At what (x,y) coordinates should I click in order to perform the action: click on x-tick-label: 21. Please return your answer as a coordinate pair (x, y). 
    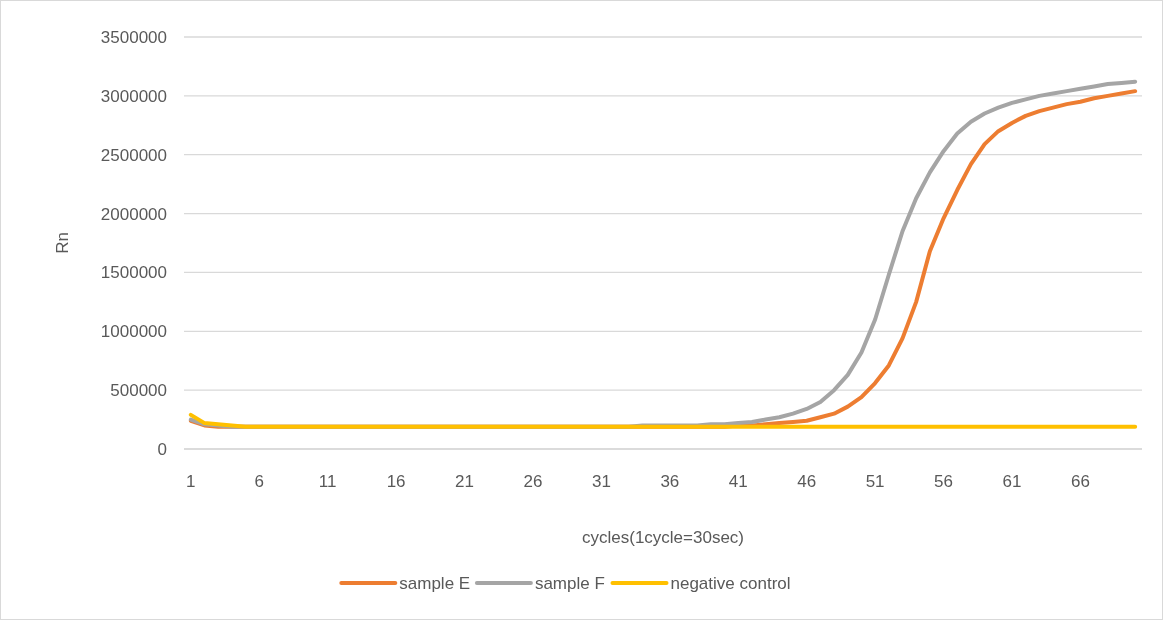
    Looking at the image, I should click on (465, 481).